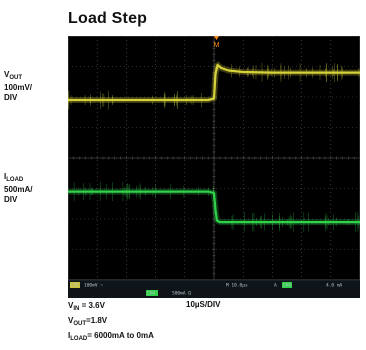 This screenshot has height=350, width=366. Describe the element at coordinates (88, 321) in the screenshot. I see `condition-vout: VOUT=1.8V` at that location.